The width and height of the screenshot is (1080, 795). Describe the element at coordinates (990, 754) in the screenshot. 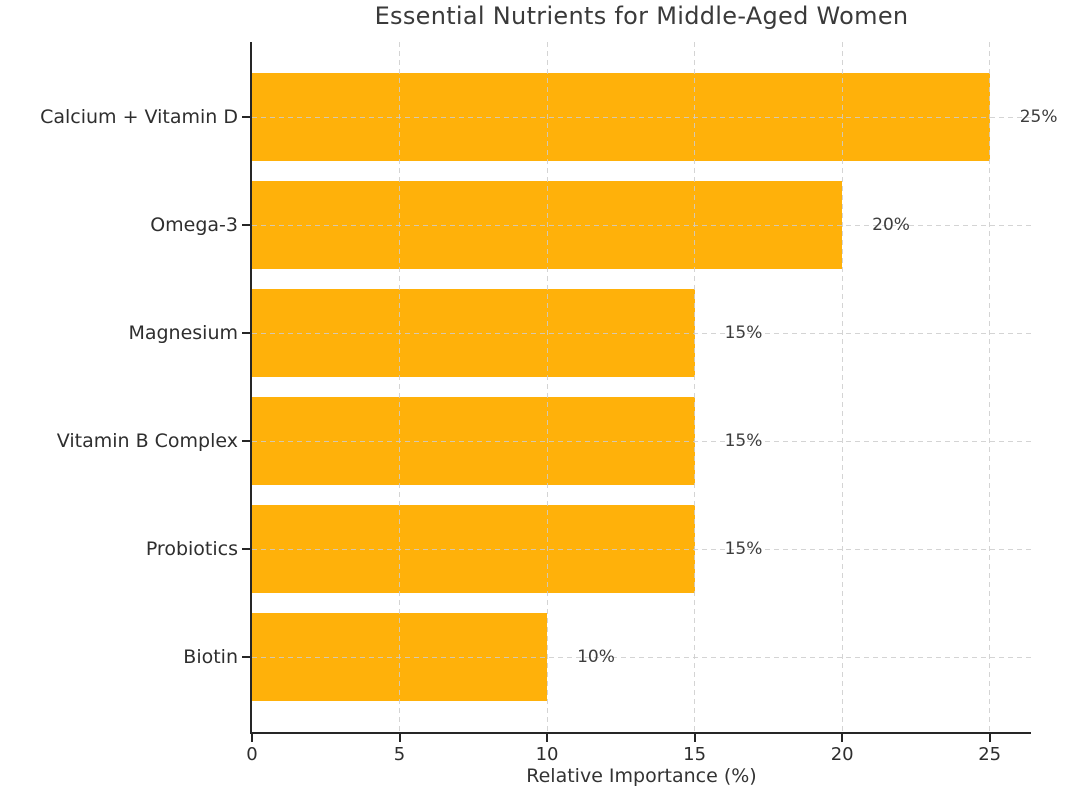

I see `x-tick-label: 25` at that location.